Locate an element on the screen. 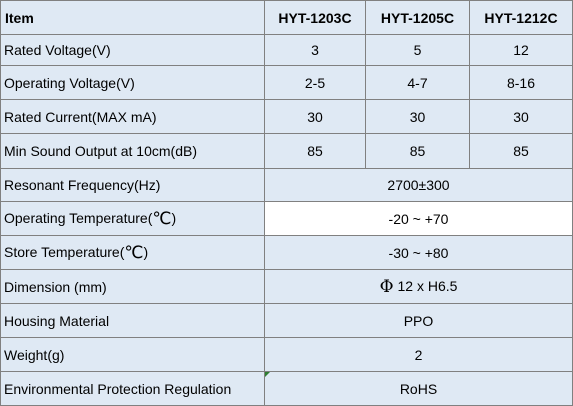 The height and width of the screenshot is (406, 573). header-model-1212c: HYT-1212C is located at coordinates (521, 17).